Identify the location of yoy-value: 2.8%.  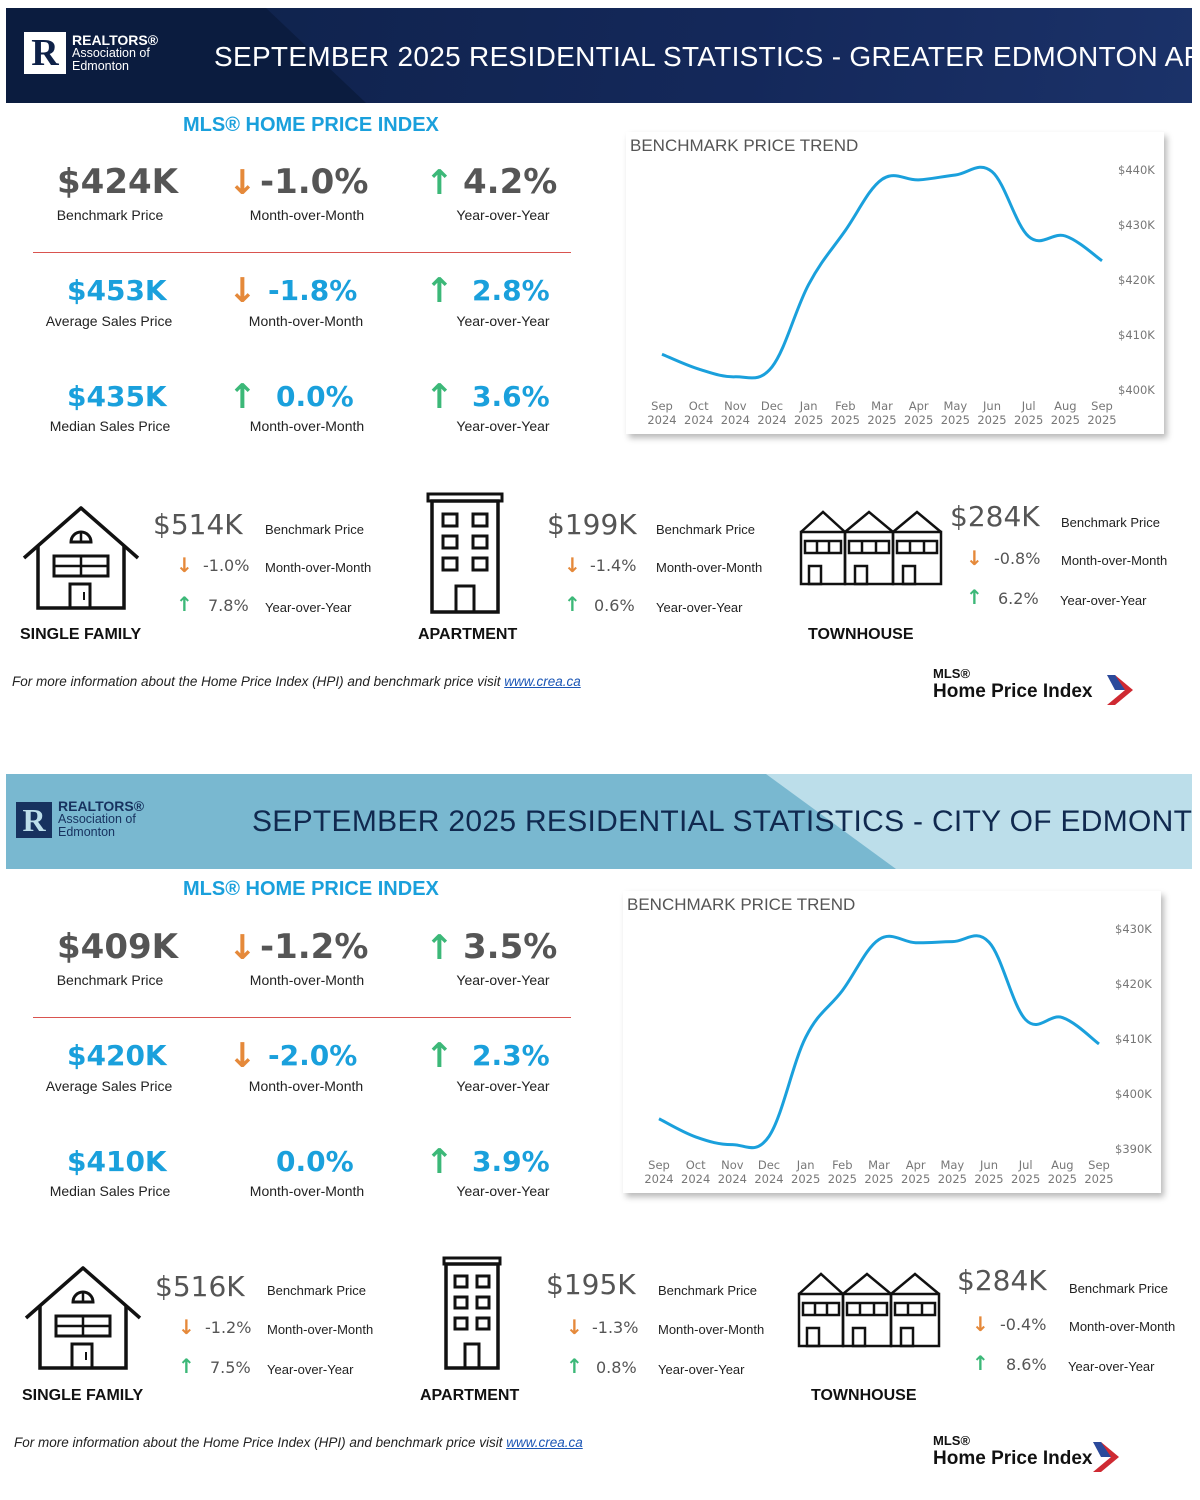
(511, 290).